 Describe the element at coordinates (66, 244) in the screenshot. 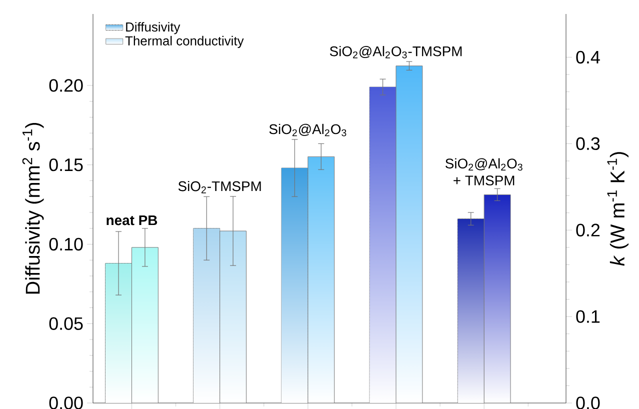

I see `y-tick-label: 0.10` at that location.